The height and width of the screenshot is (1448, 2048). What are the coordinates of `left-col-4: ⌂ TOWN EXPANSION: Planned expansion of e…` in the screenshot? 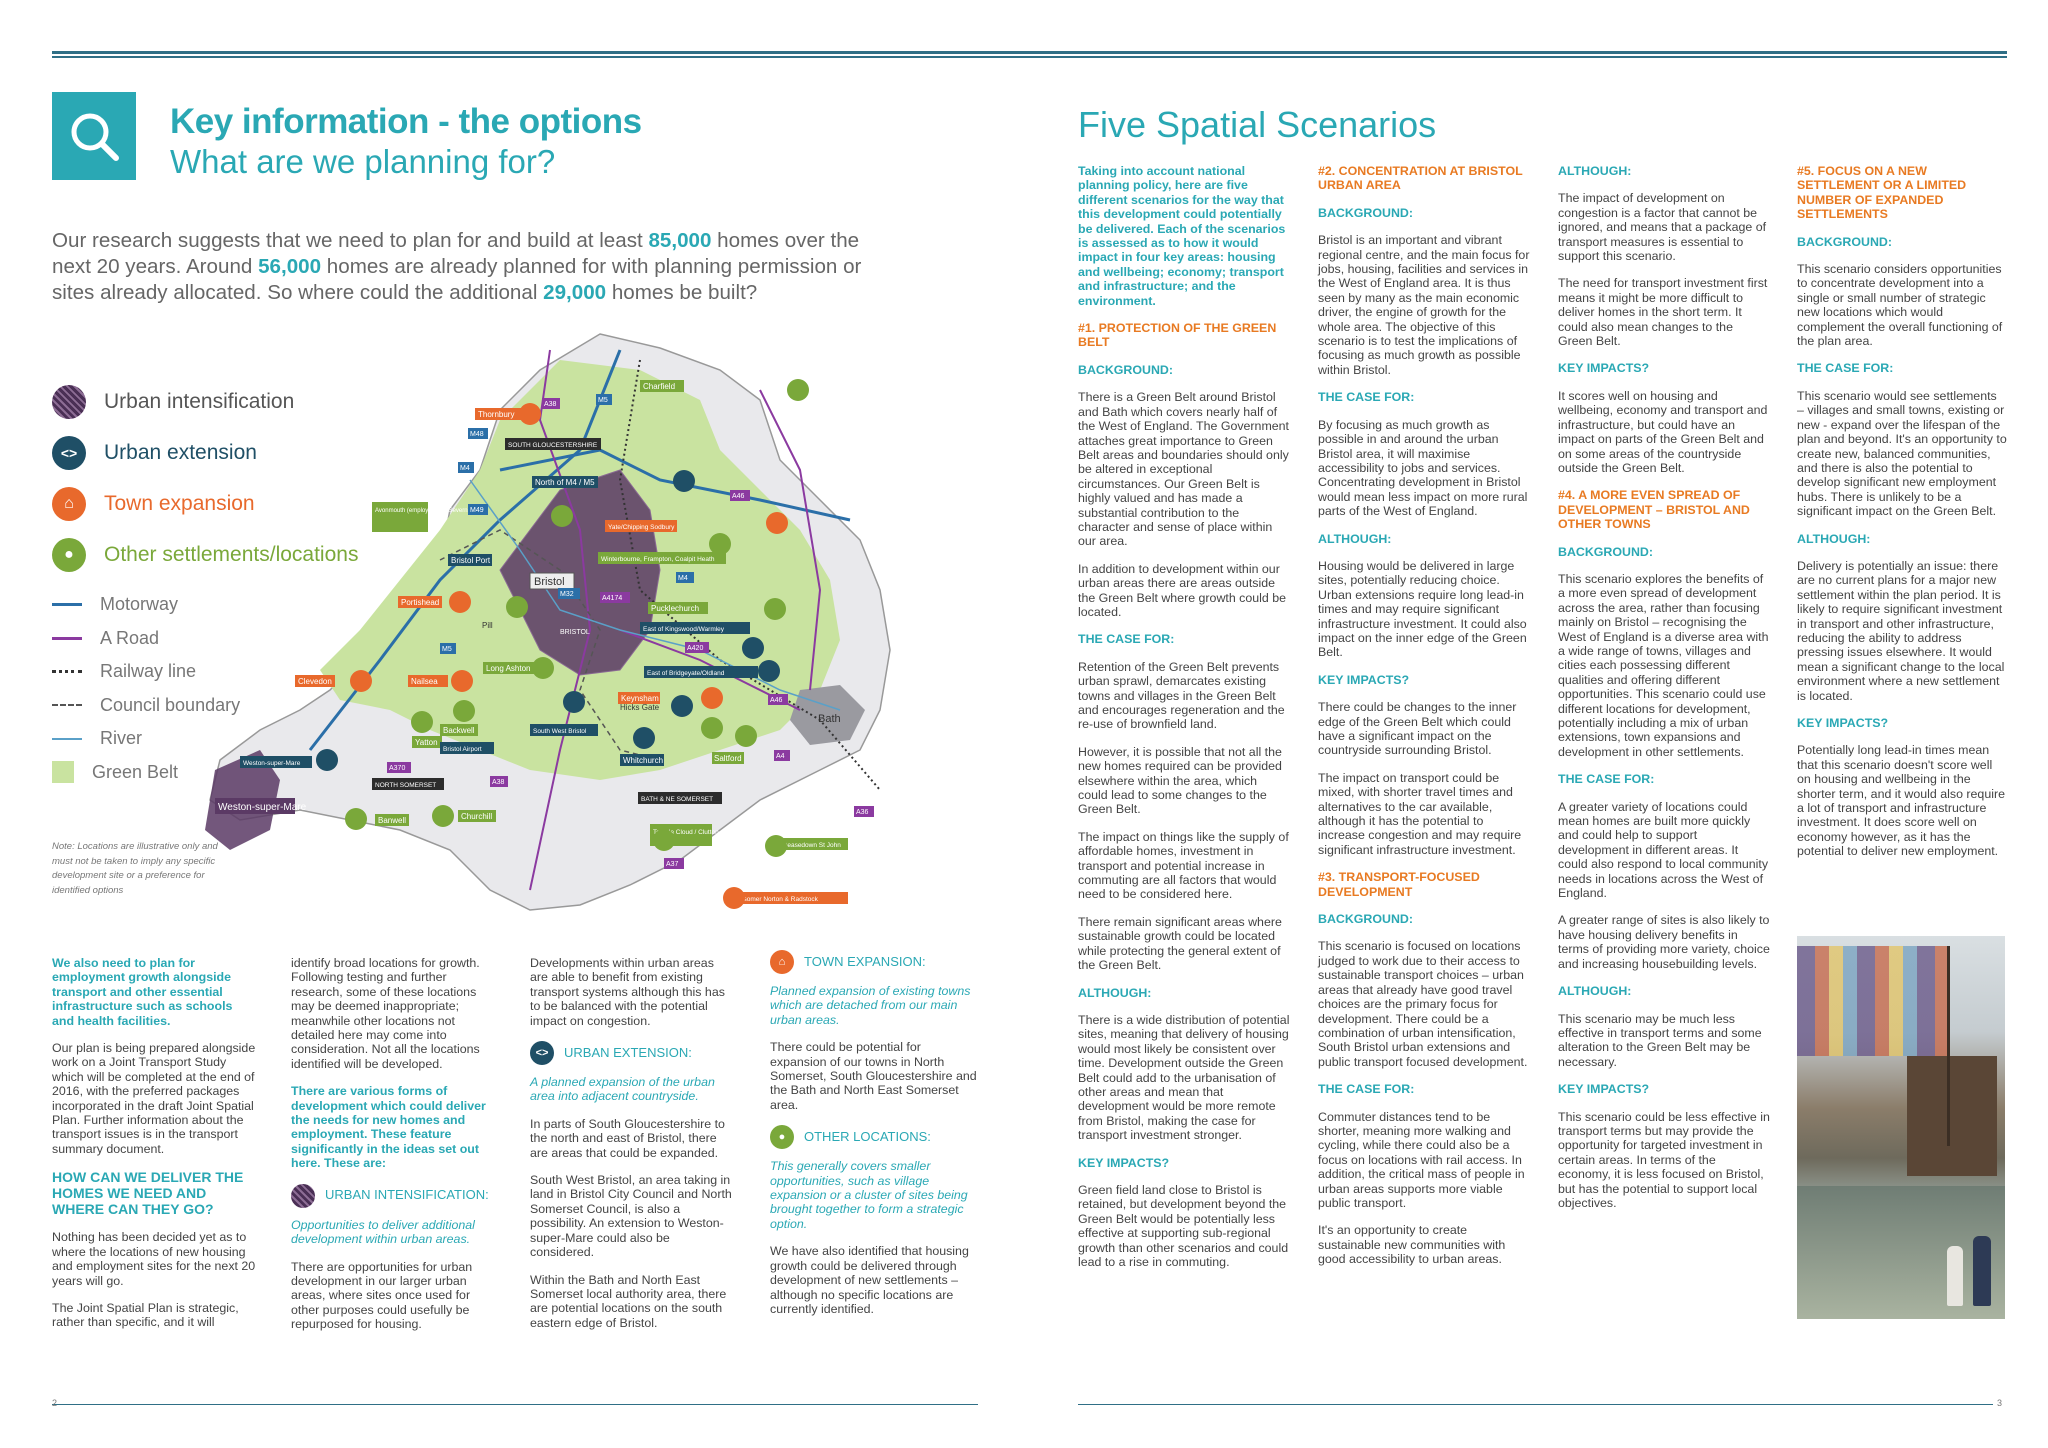 It's located at (875, 1139).